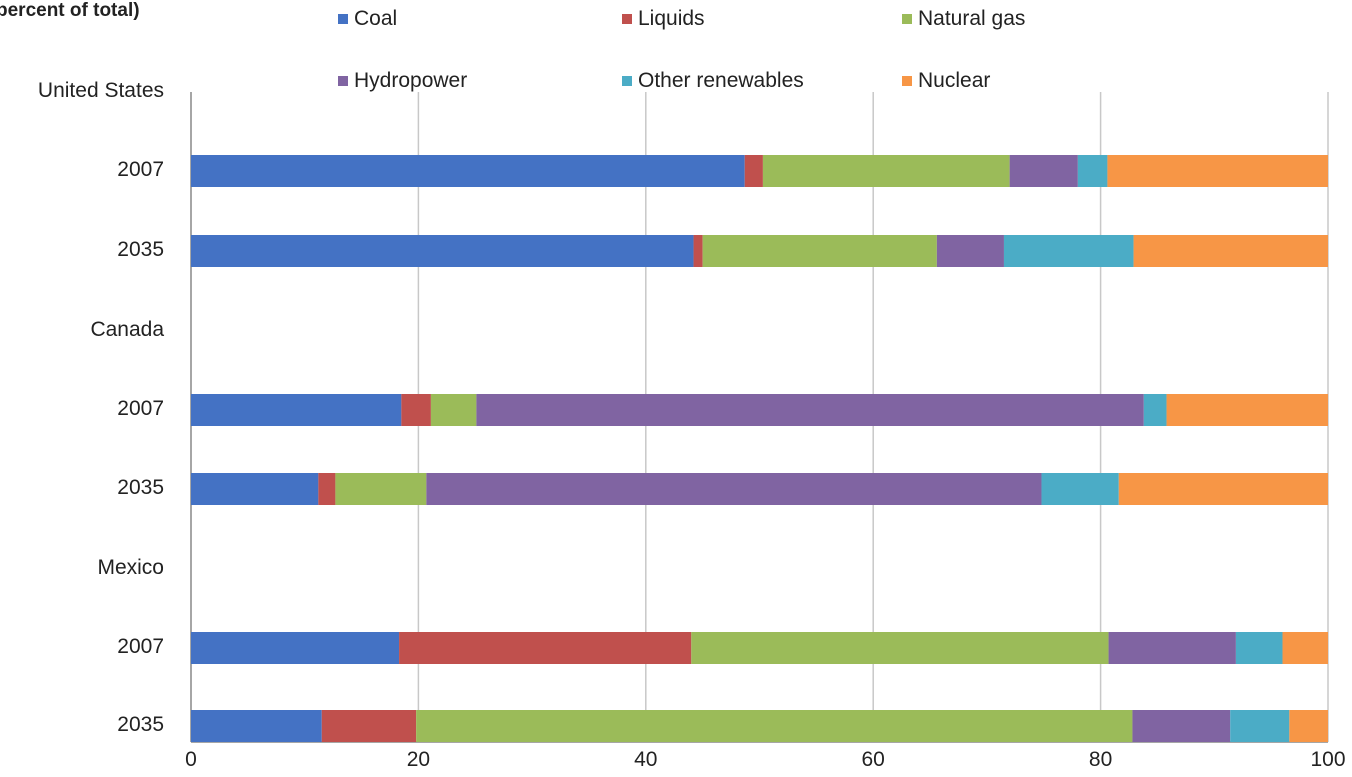 This screenshot has height=777, width=1352. I want to click on tick-label: 80, so click(1100, 759).